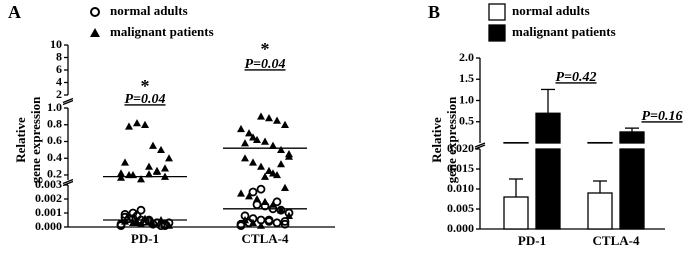  I want to click on y-tick-label: 0.8, so click(54, 123).